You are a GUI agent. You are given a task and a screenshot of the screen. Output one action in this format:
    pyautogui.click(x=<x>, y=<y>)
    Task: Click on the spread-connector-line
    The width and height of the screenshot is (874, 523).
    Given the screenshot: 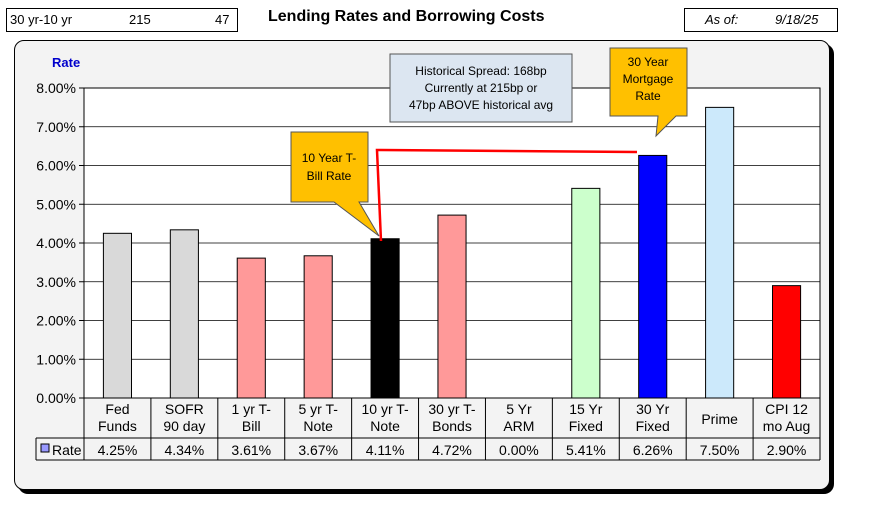 What is the action you would take?
    pyautogui.click(x=506, y=195)
    